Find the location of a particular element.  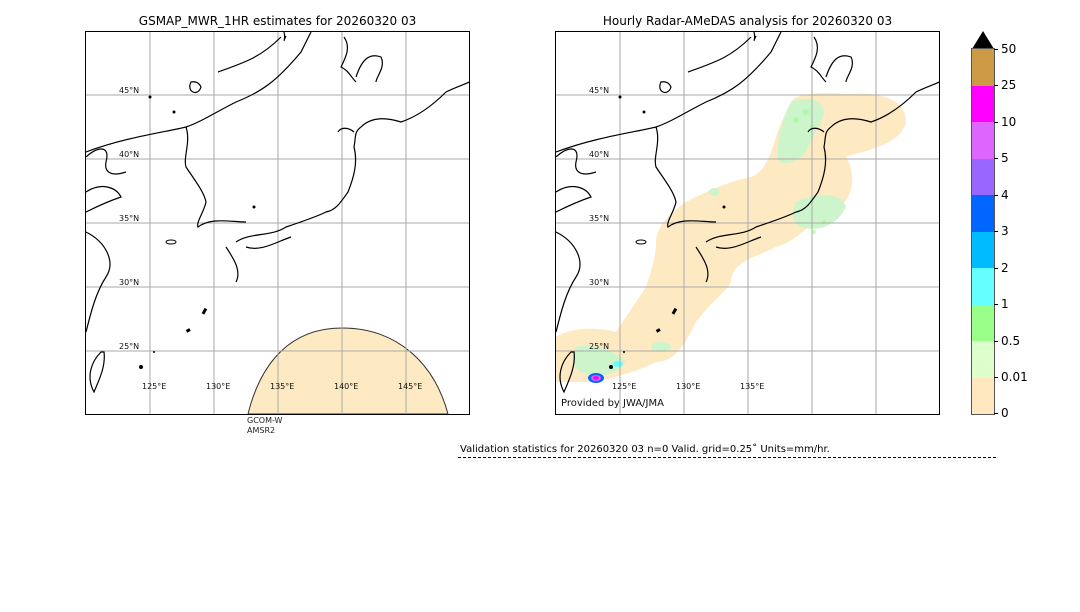

satellite-name: GCOM-W is located at coordinates (265, 420).